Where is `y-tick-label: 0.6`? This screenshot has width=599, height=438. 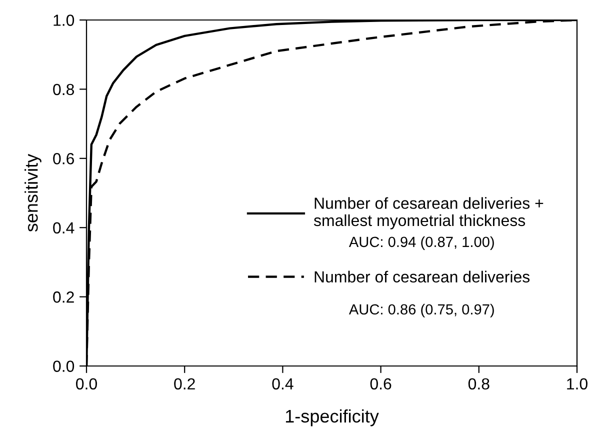
y-tick-label: 0.6 is located at coordinates (63, 158).